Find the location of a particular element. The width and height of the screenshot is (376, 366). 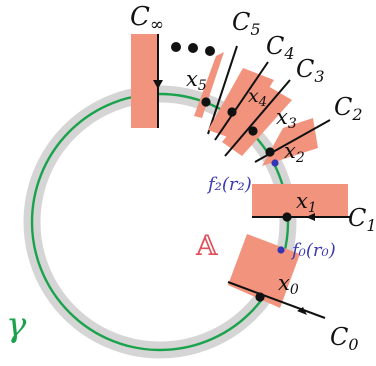

label-x2: x2 is located at coordinates (294, 152).